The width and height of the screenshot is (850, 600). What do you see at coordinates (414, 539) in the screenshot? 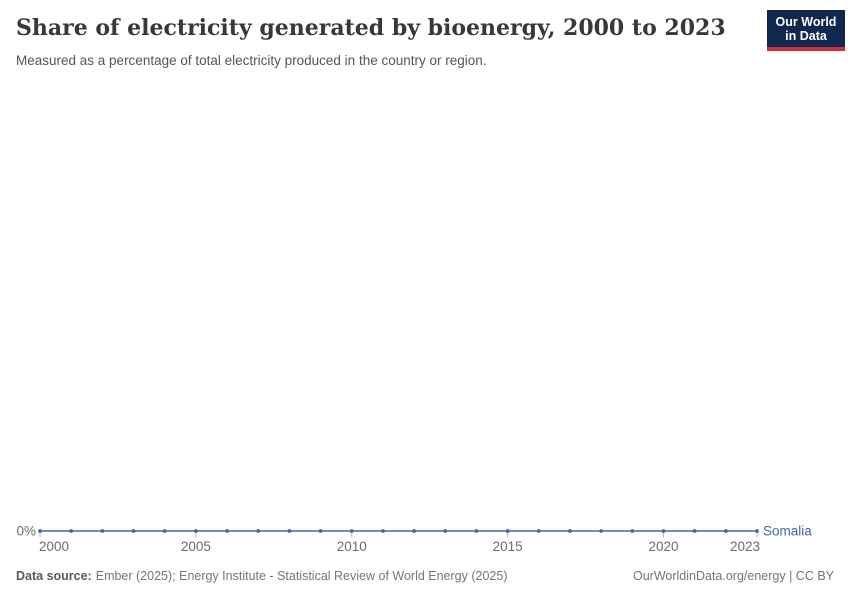
I see `chart-canvas: 2000 2005 2010 2015 2020 2023 0% Somalia` at bounding box center [414, 539].